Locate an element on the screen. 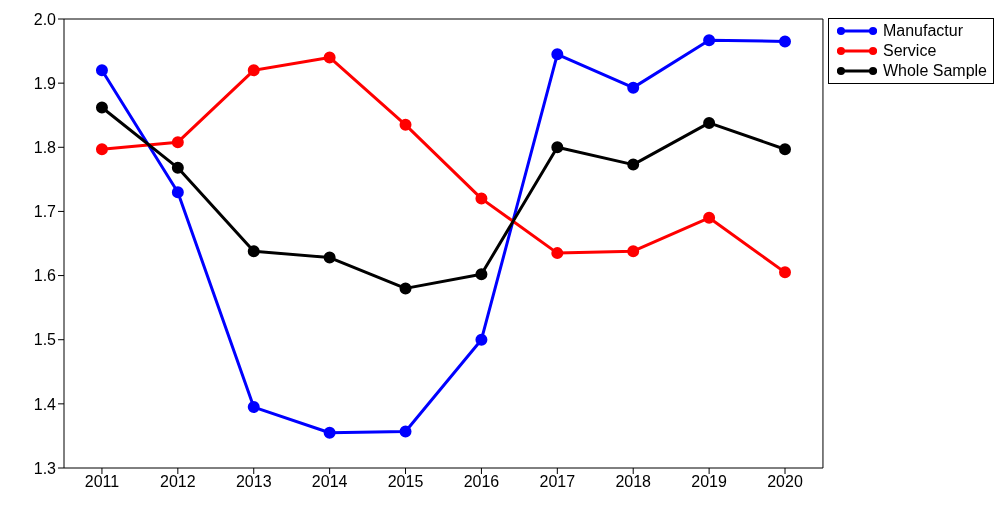  x-tick-label: 2011 is located at coordinates (102, 482).